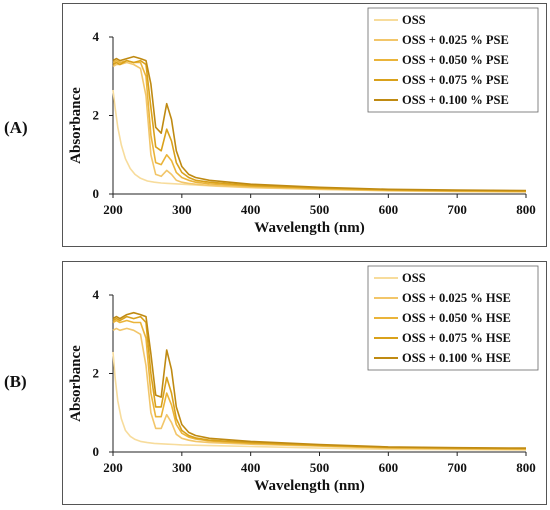 The height and width of the screenshot is (510, 550). What do you see at coordinates (456, 318) in the screenshot?
I see `legend-entry: OSS + 0.050 % HSE` at bounding box center [456, 318].